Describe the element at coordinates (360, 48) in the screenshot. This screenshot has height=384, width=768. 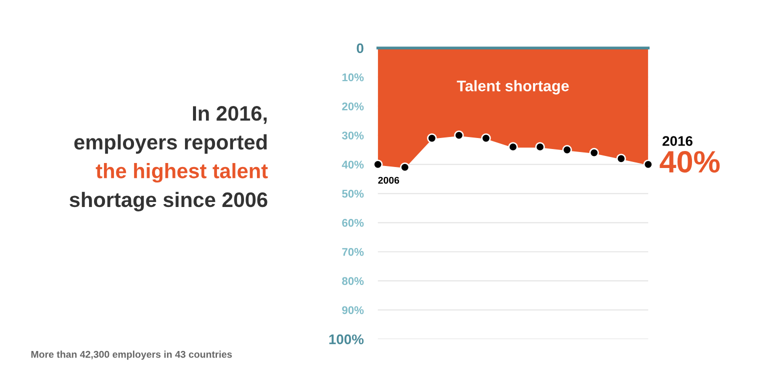
I see `y-tick-label: 0` at that location.